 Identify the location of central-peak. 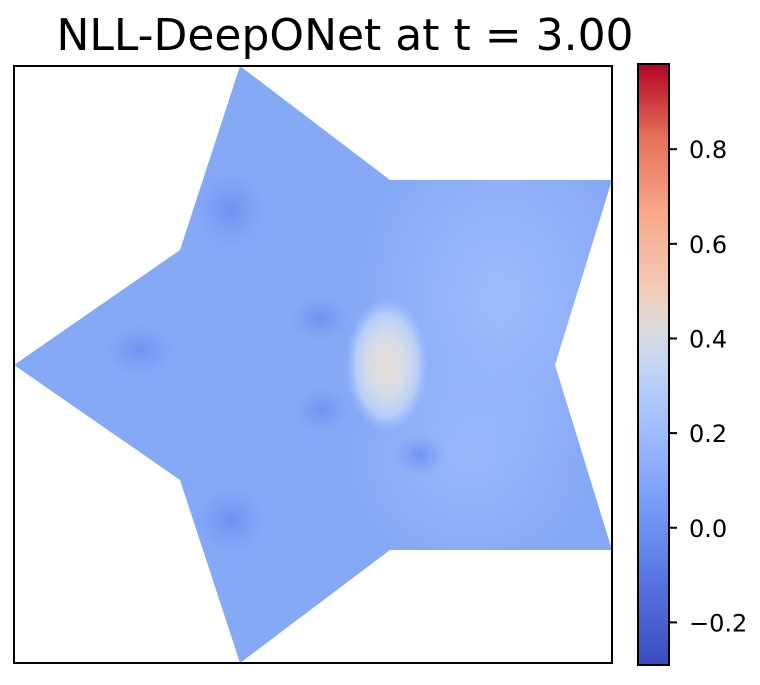
(387, 365).